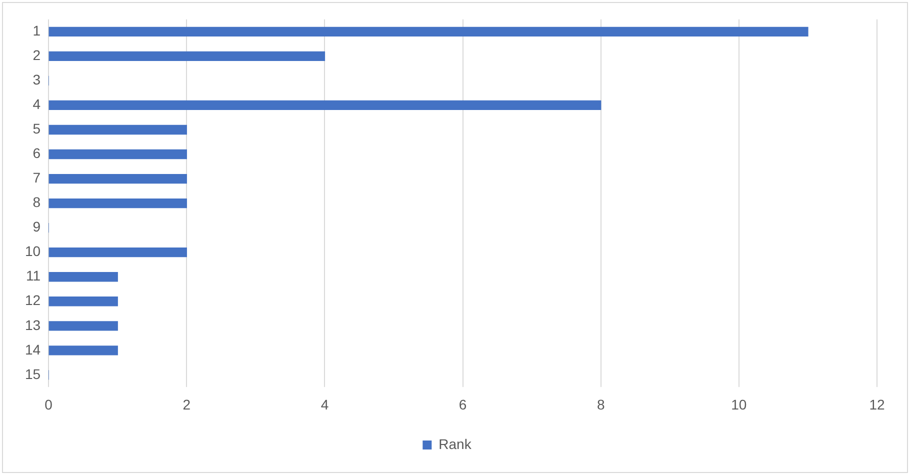 Image resolution: width=910 pixels, height=475 pixels. Describe the element at coordinates (36, 55) in the screenshot. I see `y-tick-label: 2` at that location.